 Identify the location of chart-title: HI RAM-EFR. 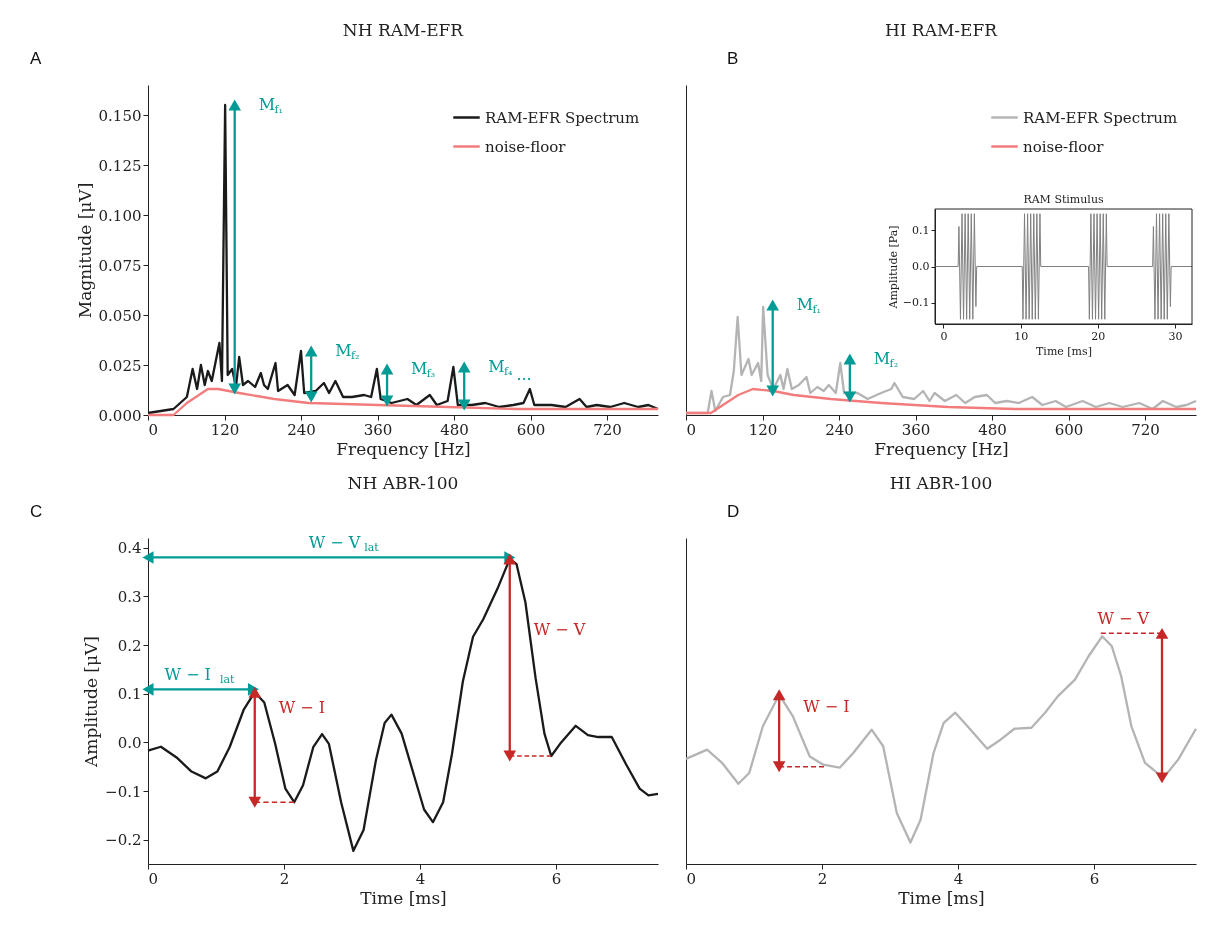
(941, 30).